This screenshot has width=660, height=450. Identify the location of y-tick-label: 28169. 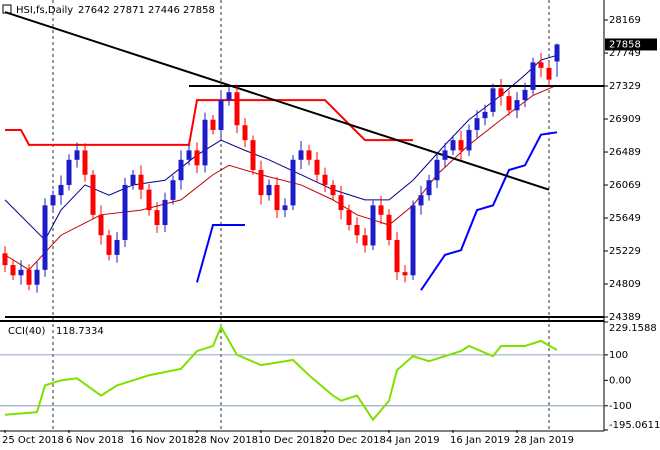
(625, 20).